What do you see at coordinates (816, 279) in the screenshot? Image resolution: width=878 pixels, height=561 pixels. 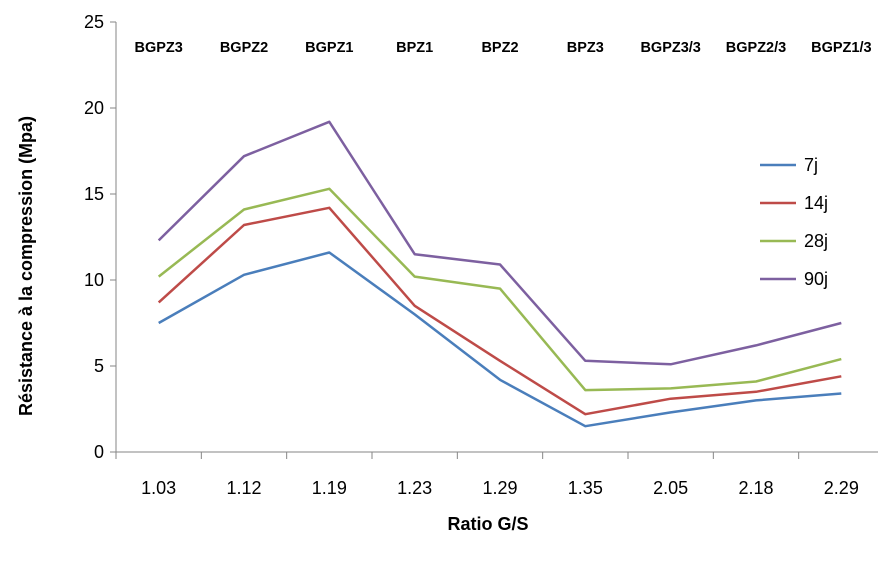 I see `legend-label: 90j` at bounding box center [816, 279].